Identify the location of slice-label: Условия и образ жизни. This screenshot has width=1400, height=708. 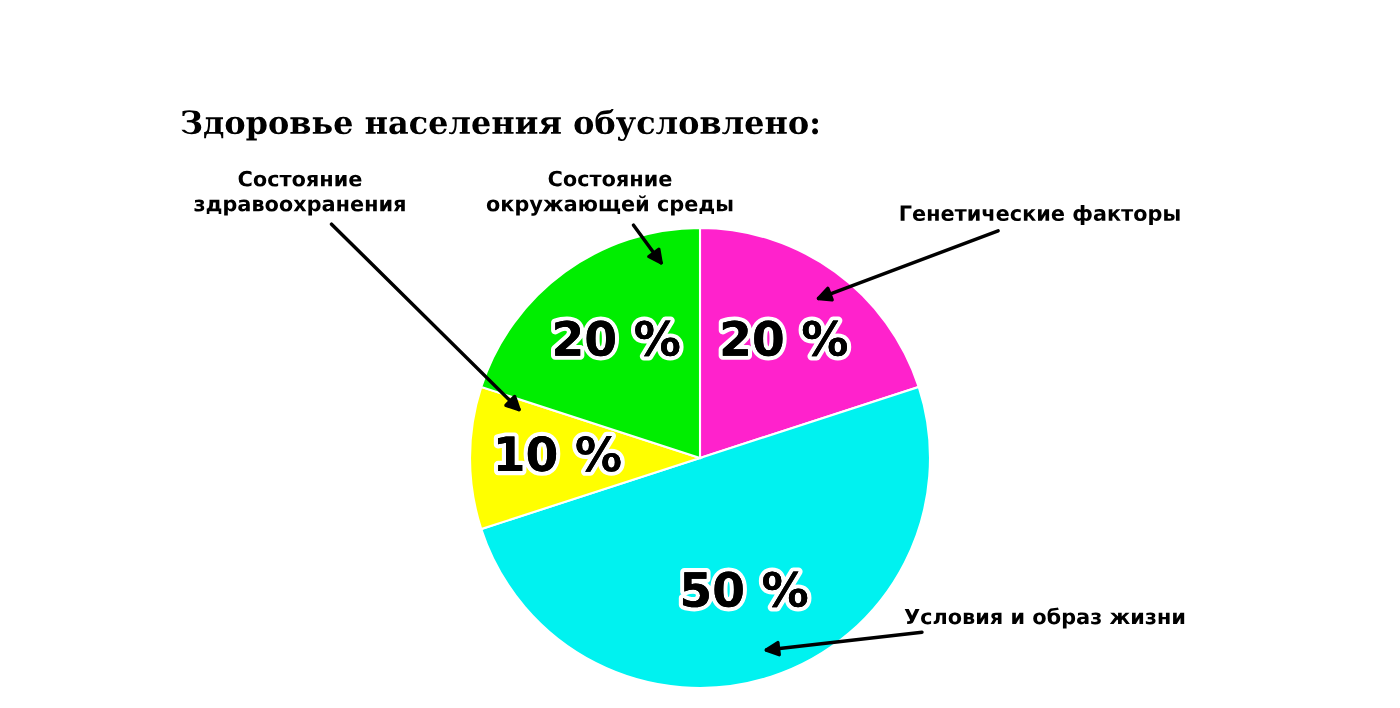
(1044, 618).